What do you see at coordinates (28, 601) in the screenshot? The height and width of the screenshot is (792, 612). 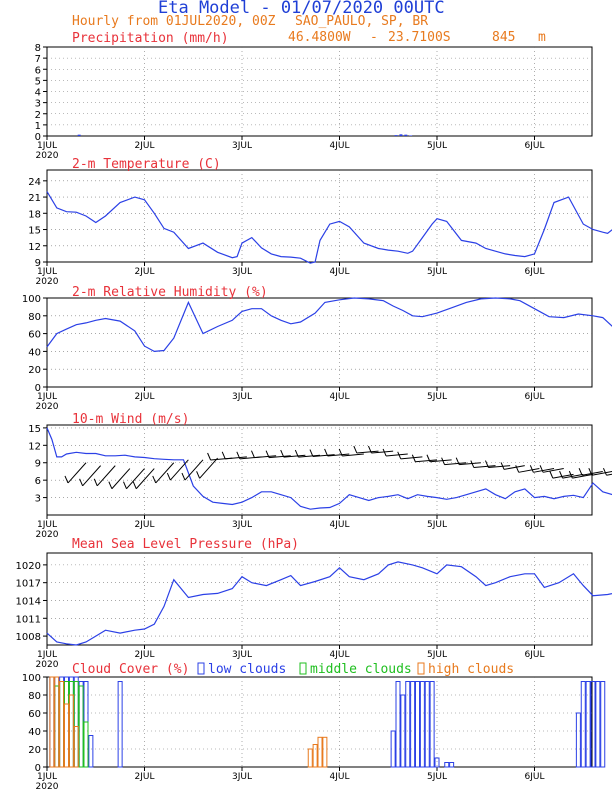 I see `y-tick-label: 1014` at bounding box center [28, 601].